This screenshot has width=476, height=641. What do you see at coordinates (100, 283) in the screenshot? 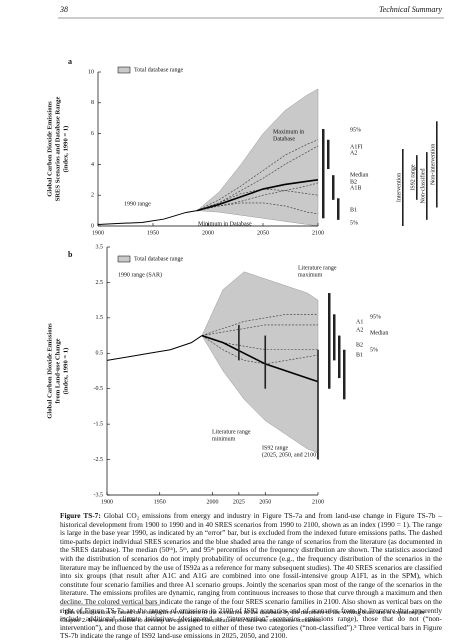
I see `y-tick-label: 2.5` at bounding box center [100, 283].